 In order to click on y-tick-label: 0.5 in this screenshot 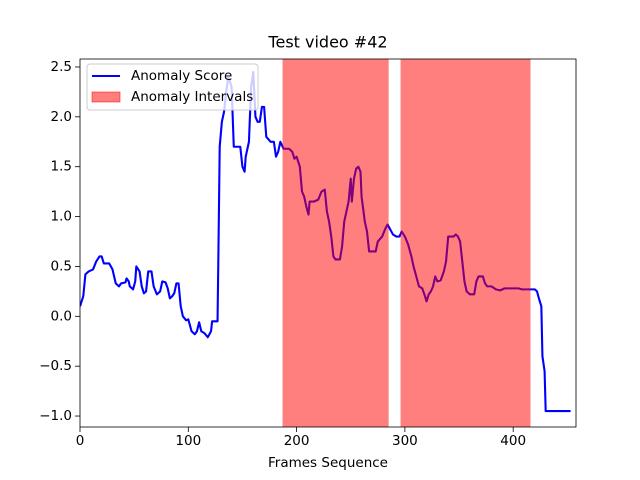, I will do `click(61, 266)`.